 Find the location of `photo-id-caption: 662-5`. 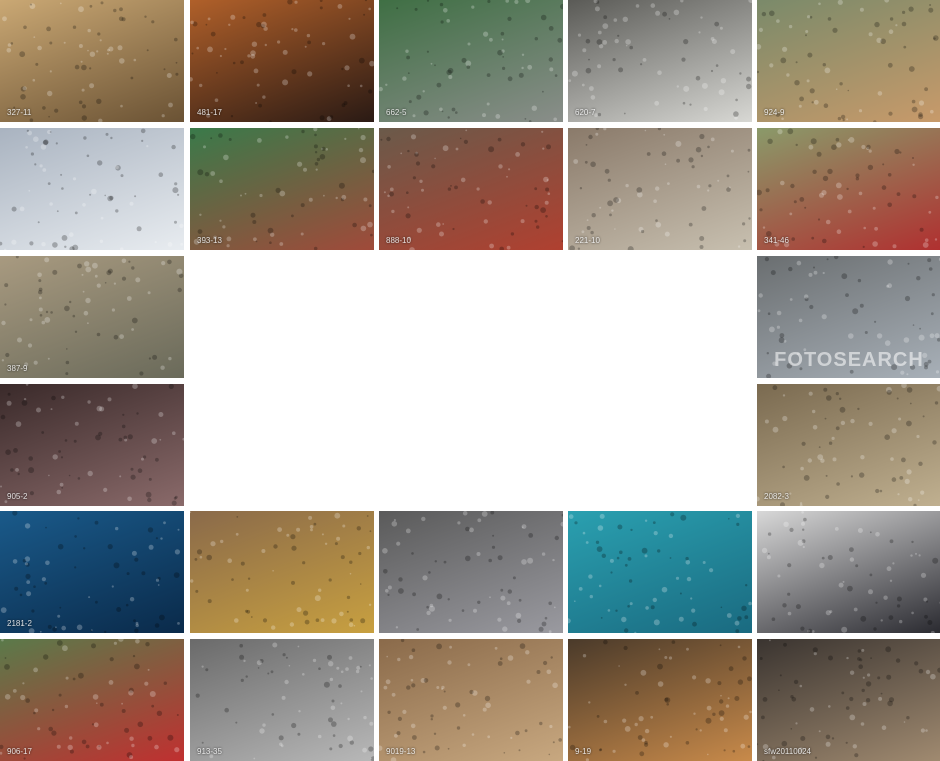

photo-id-caption: 662-5 is located at coordinates (396, 112).